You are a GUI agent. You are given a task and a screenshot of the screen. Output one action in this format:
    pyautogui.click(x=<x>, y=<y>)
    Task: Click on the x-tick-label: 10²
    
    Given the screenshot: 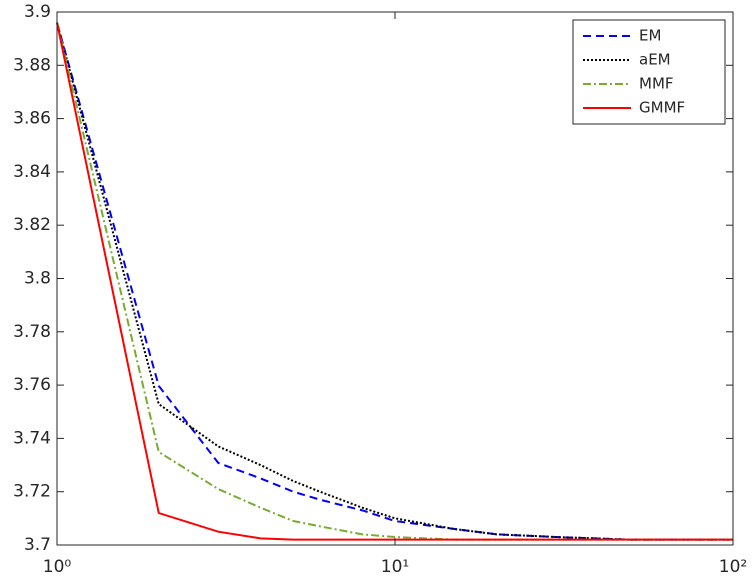 What is the action you would take?
    pyautogui.click(x=733, y=567)
    